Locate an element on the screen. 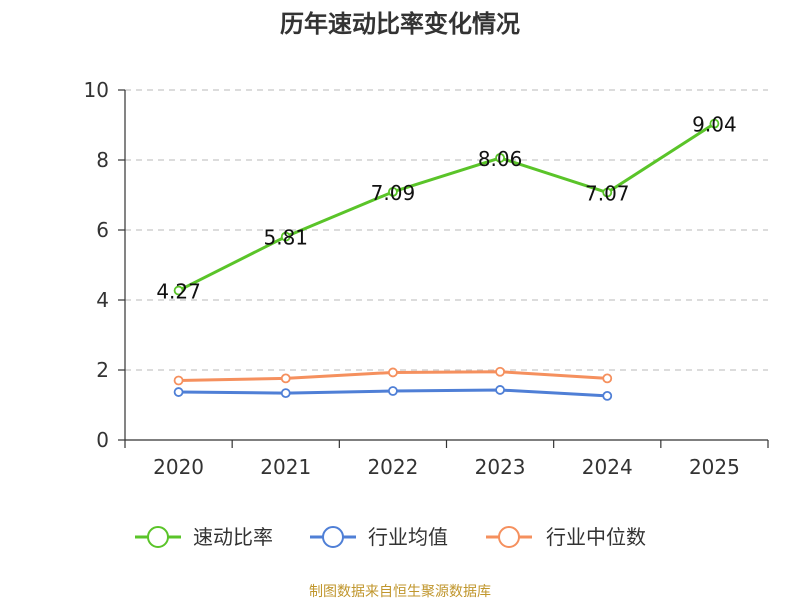  data-label: 4.27 is located at coordinates (178, 292).